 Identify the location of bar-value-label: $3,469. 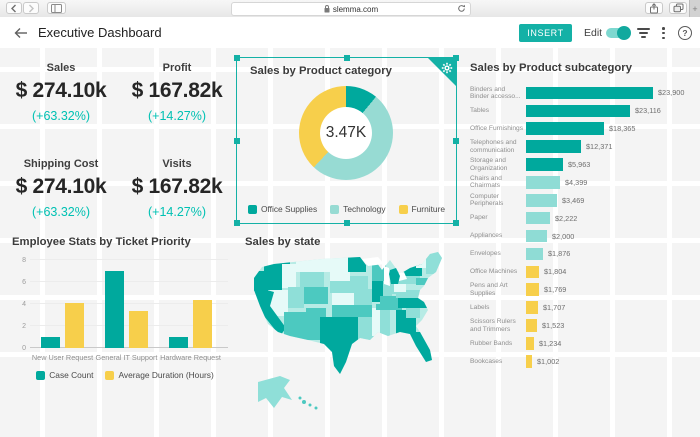
(573, 200).